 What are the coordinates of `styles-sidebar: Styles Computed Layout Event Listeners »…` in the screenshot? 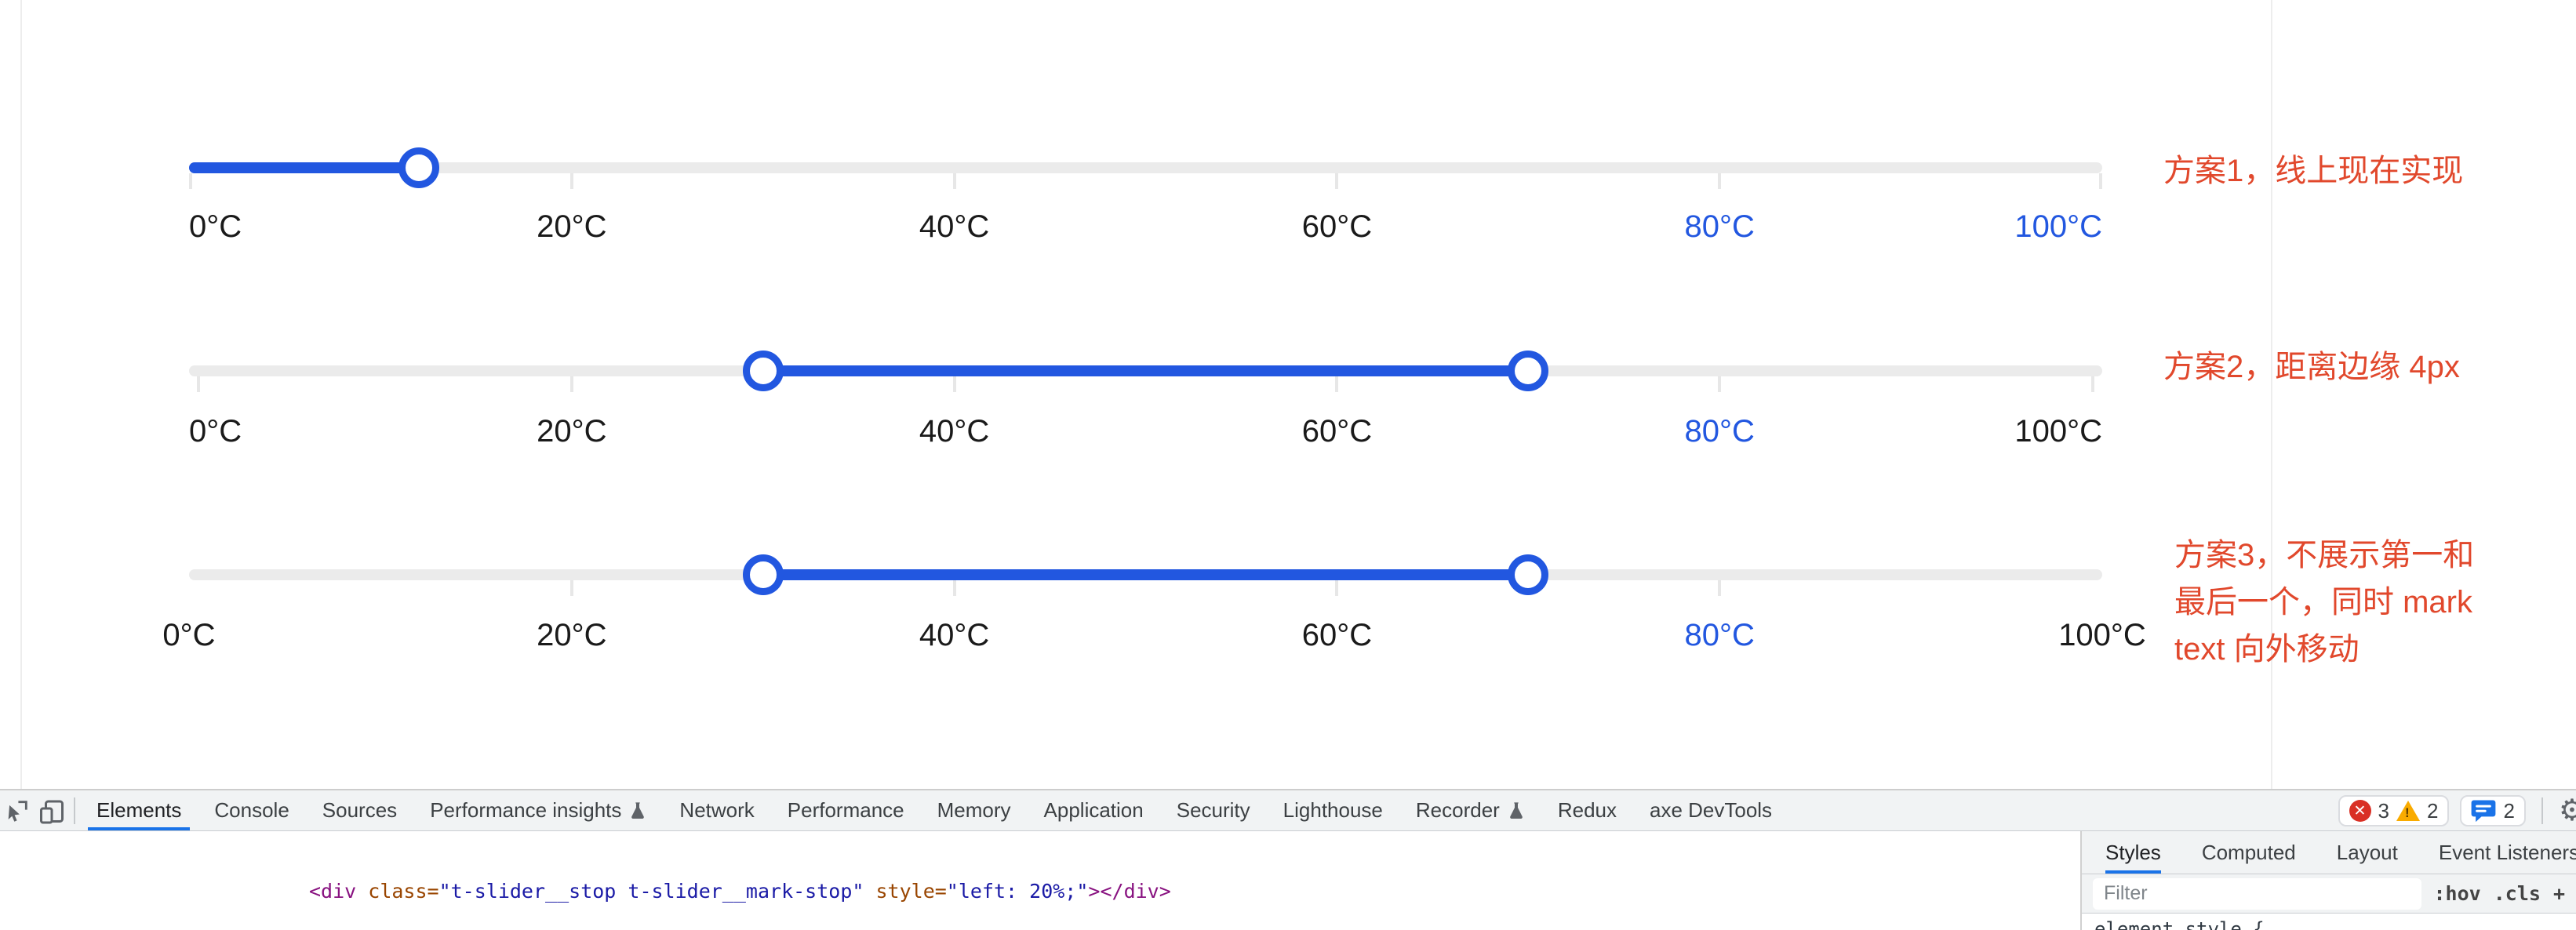 It's located at (2328, 881).